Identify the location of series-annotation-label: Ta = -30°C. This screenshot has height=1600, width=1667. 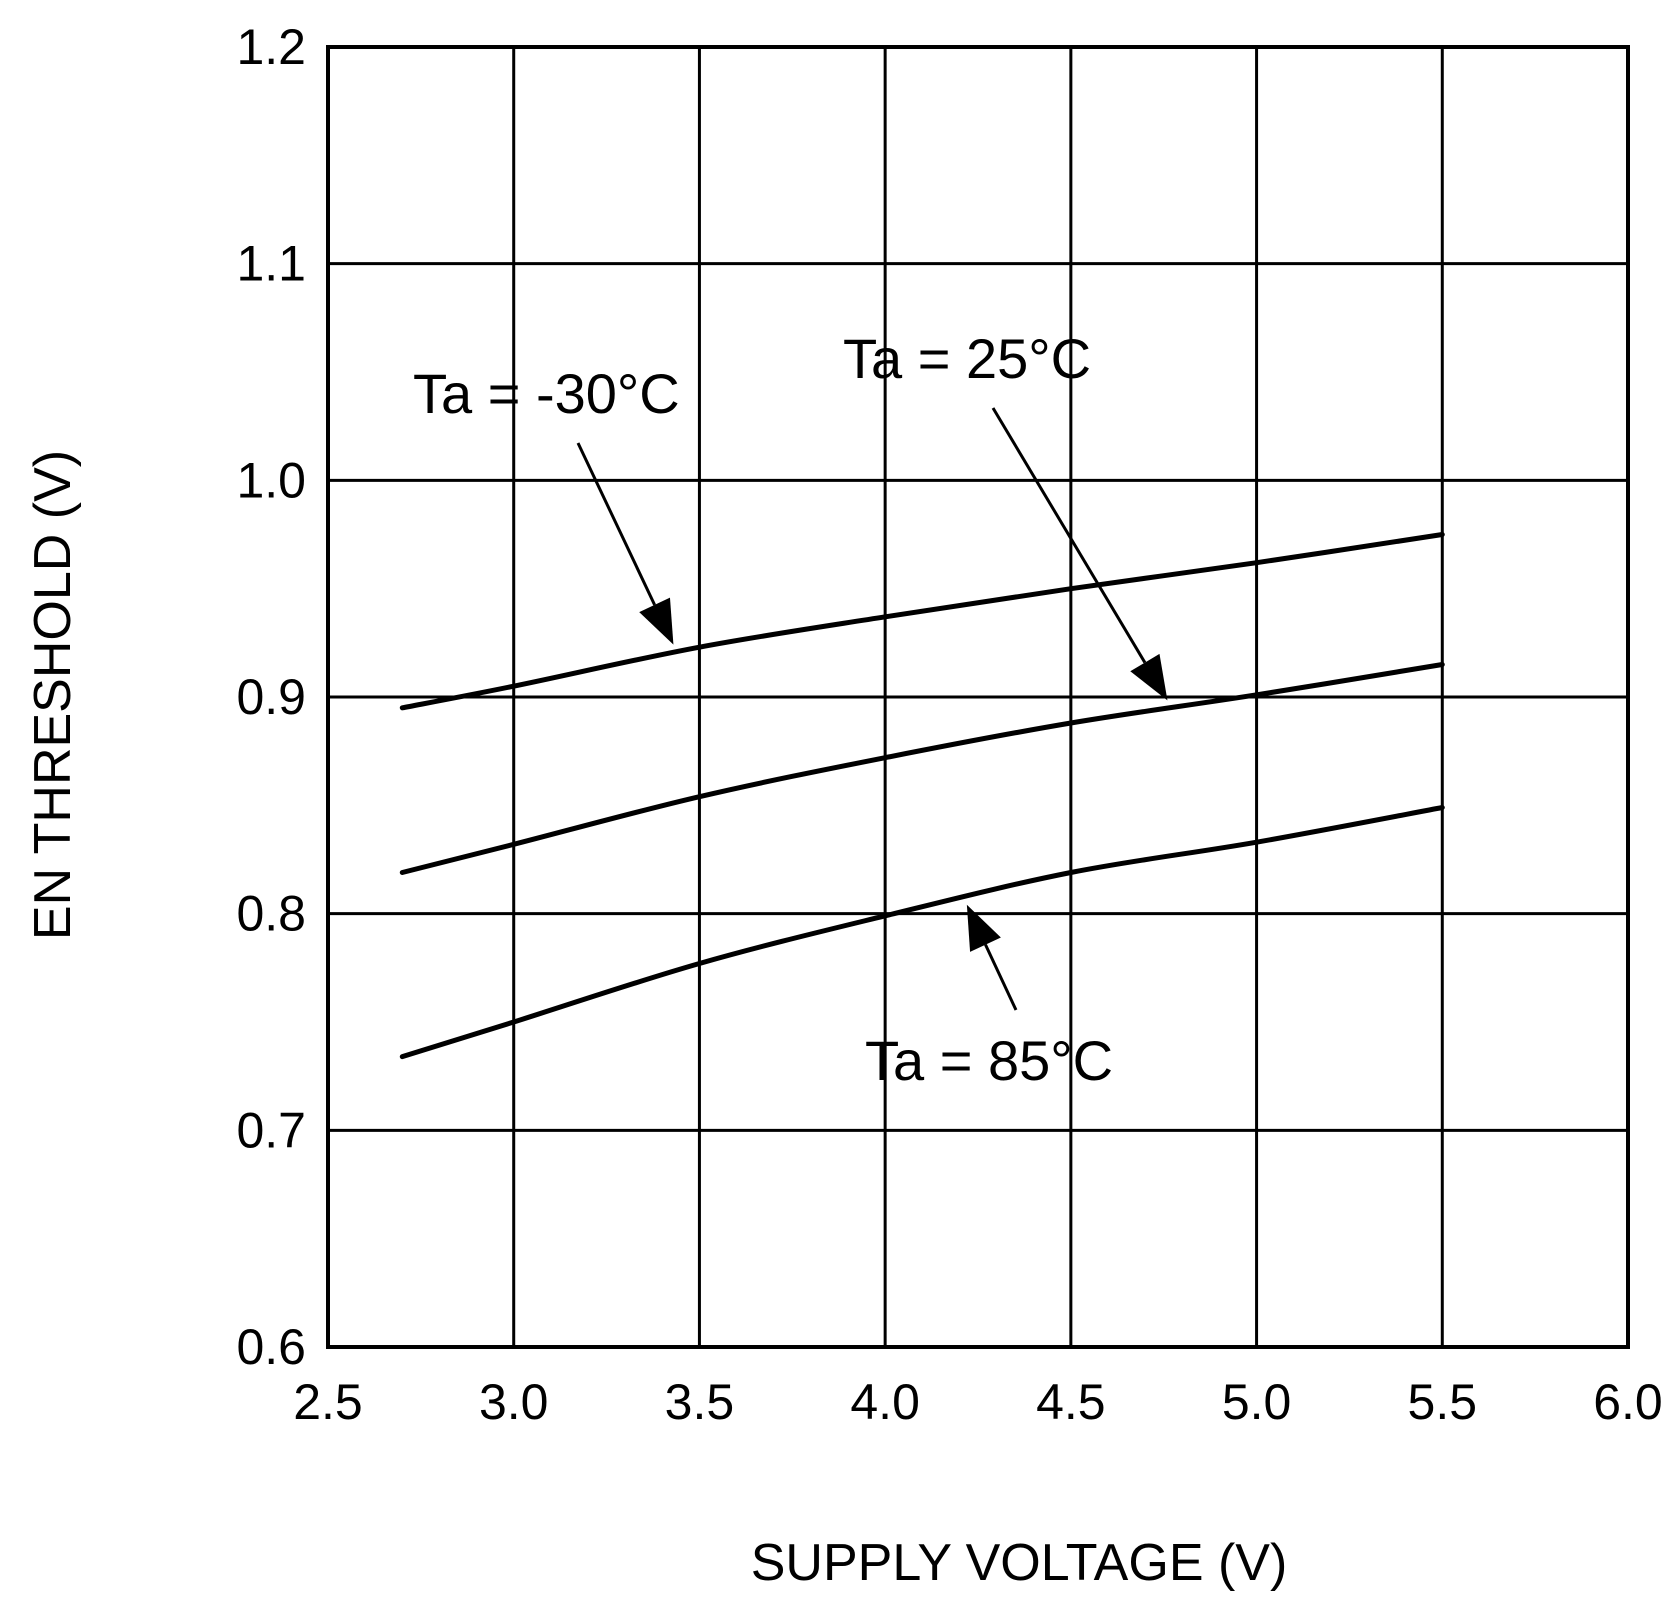
(546, 393).